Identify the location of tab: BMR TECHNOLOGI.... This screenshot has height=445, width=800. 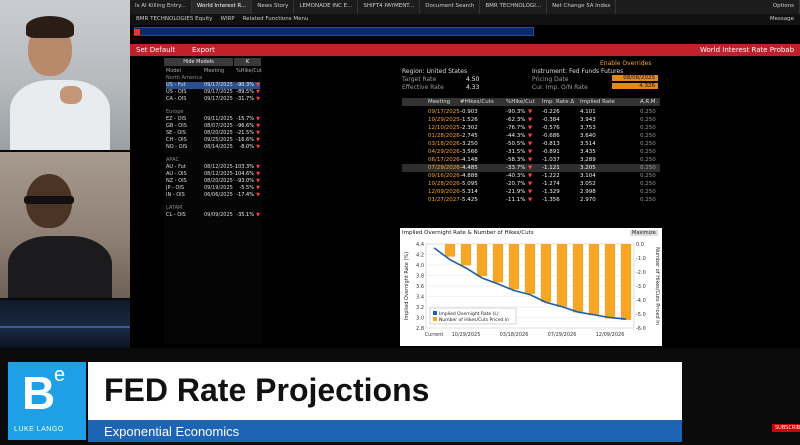
(514, 7).